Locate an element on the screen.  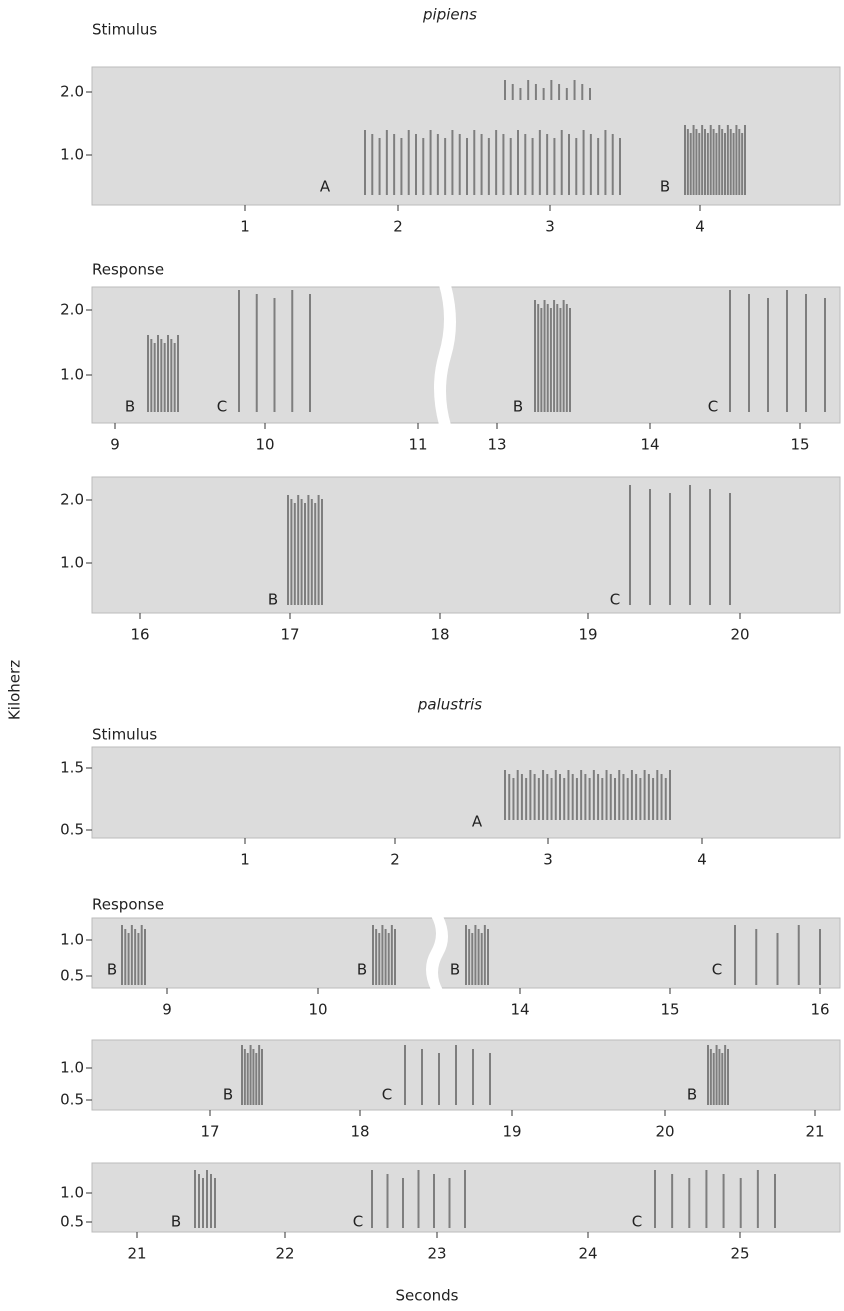
y-axis-label: Kiloherz is located at coordinates (15, 690).